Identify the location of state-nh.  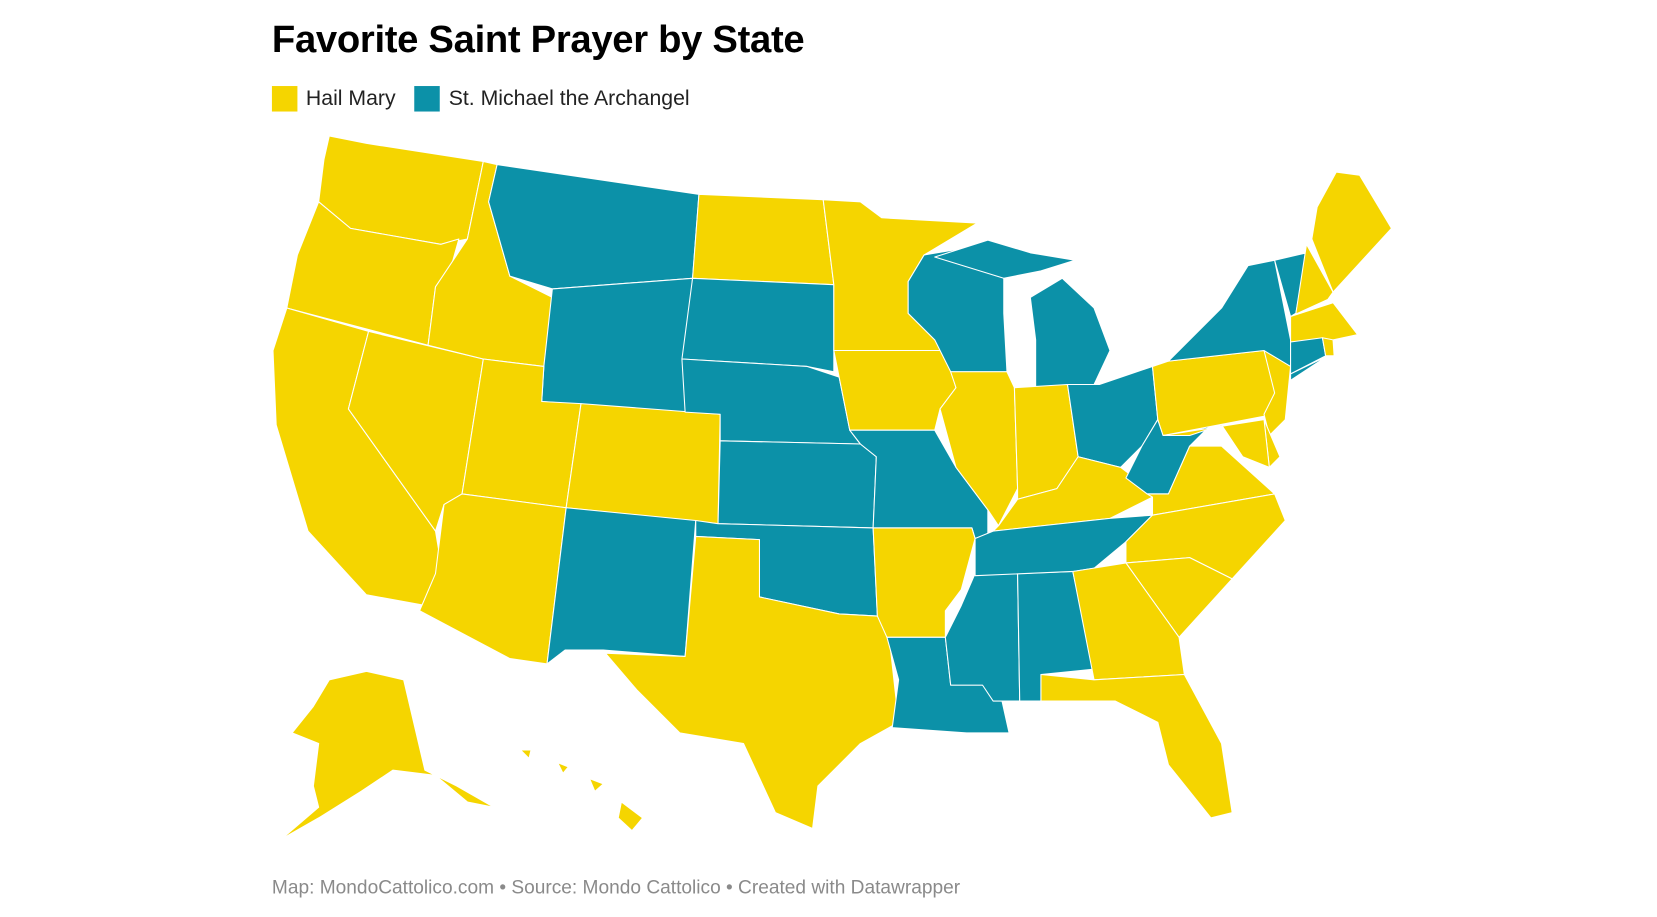
(1312, 280).